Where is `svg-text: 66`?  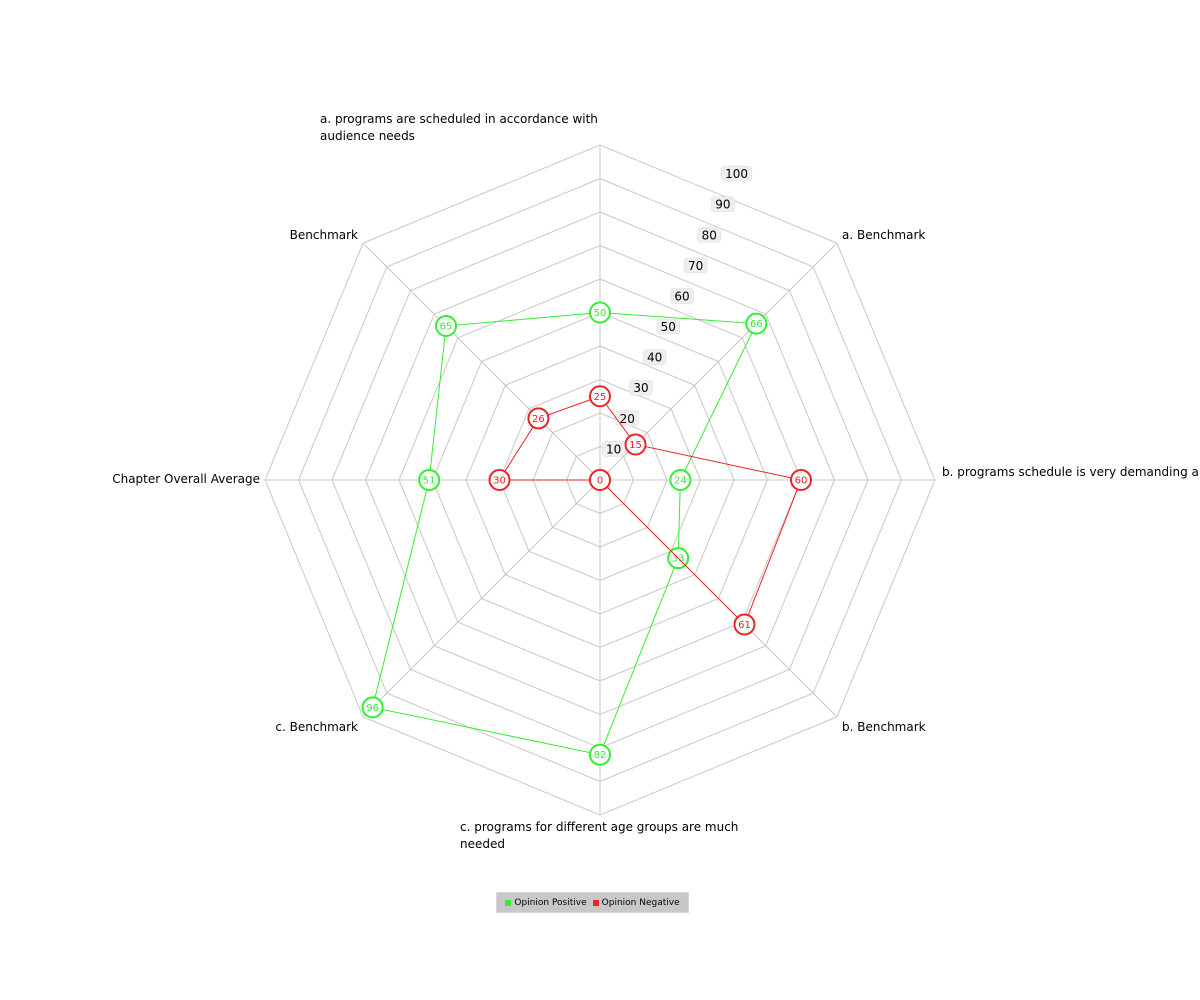 svg-text: 66 is located at coordinates (756, 324).